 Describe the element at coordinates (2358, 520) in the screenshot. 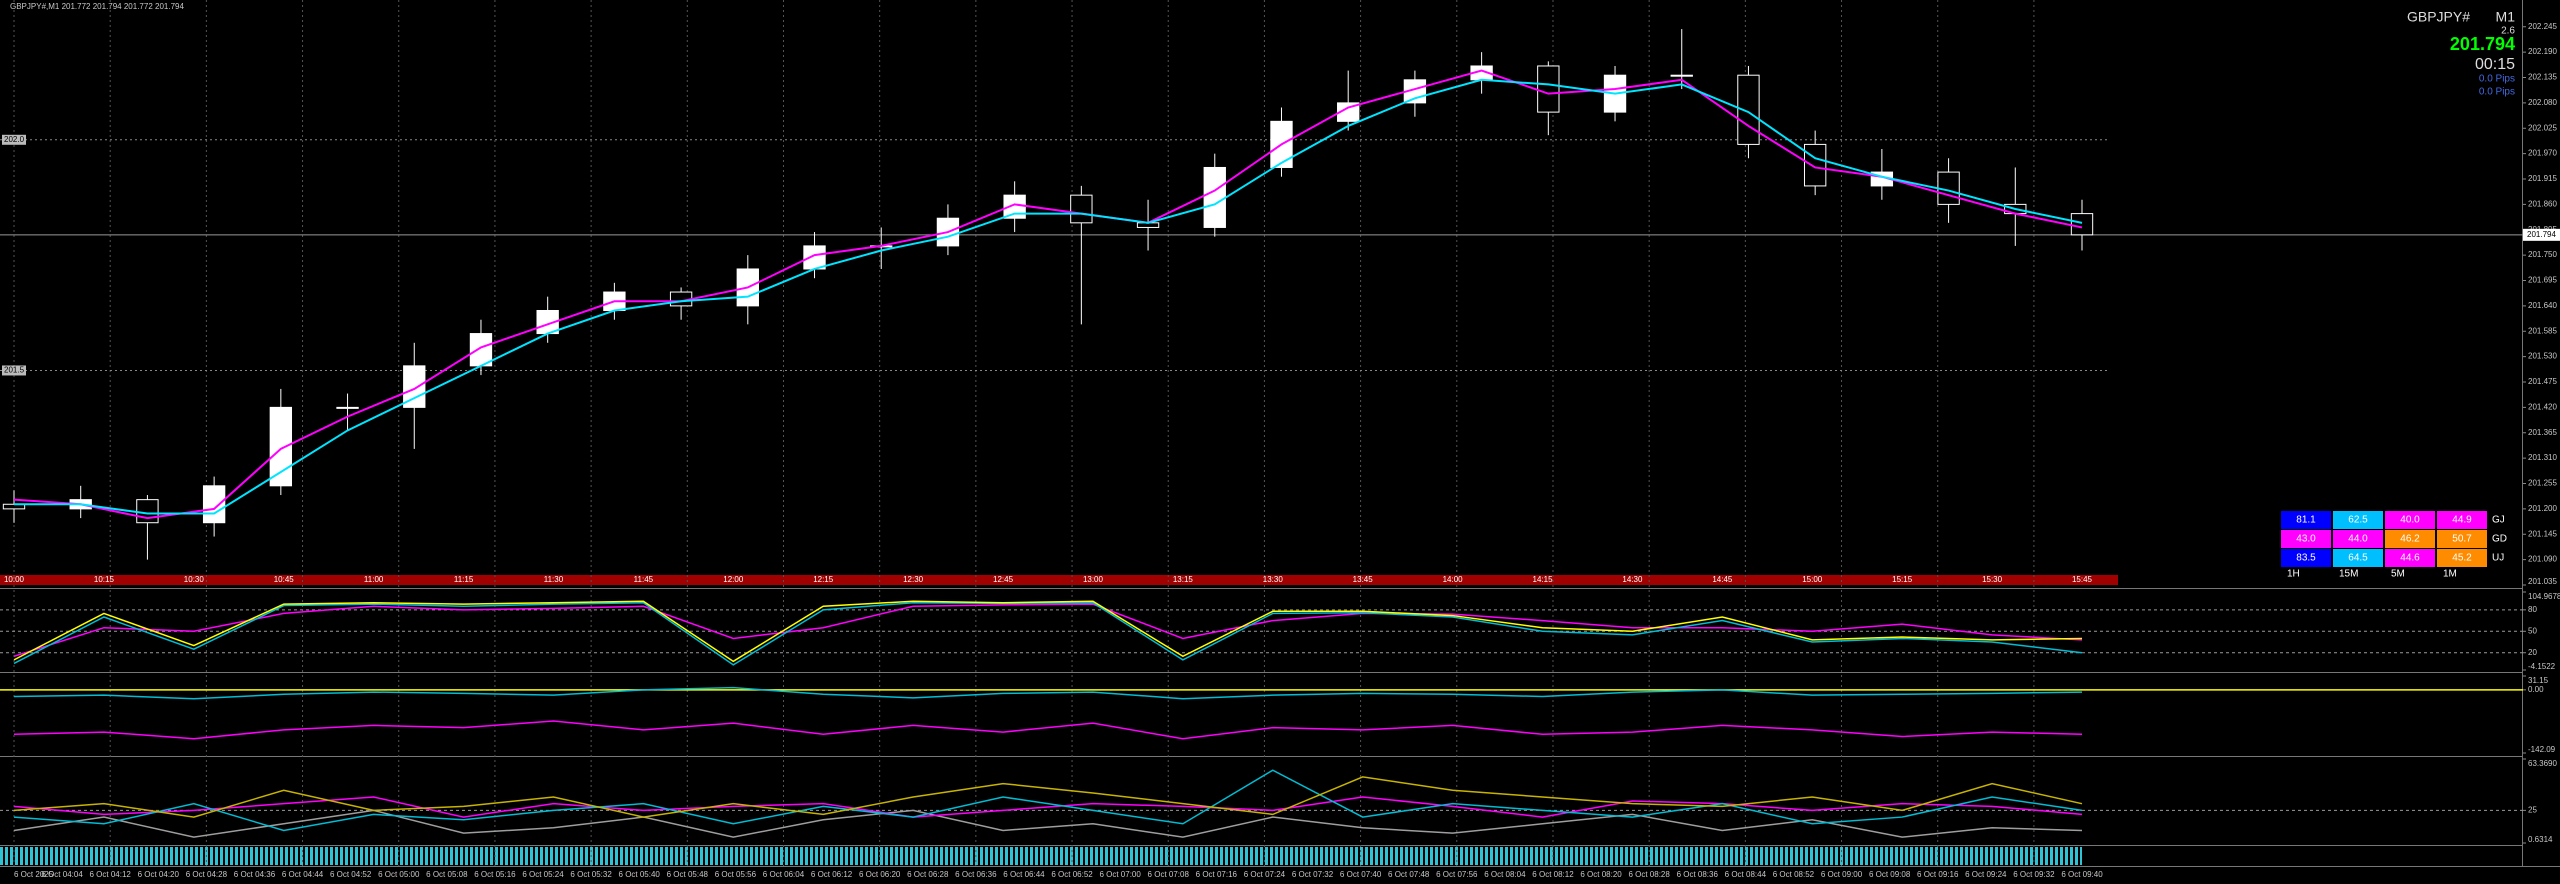

I see `strength-value: 62.5` at that location.